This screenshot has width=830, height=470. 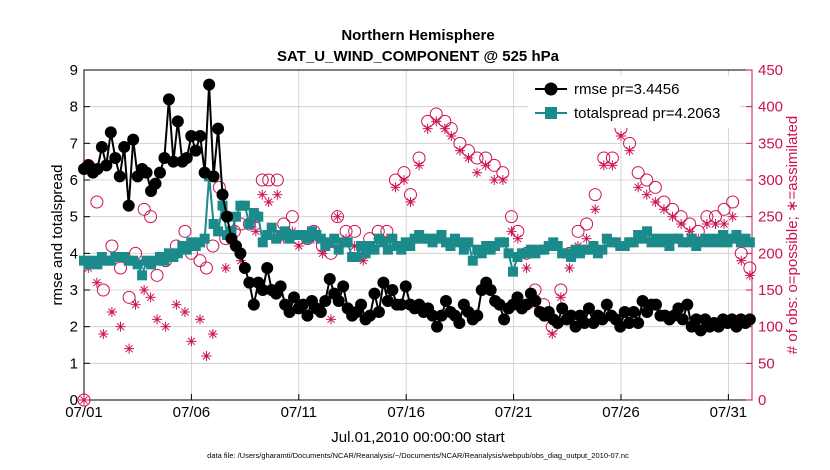 What do you see at coordinates (792, 235) in the screenshot?
I see `right-y-axis-label: # of obs: o=possible; ∗=assimilated` at bounding box center [792, 235].